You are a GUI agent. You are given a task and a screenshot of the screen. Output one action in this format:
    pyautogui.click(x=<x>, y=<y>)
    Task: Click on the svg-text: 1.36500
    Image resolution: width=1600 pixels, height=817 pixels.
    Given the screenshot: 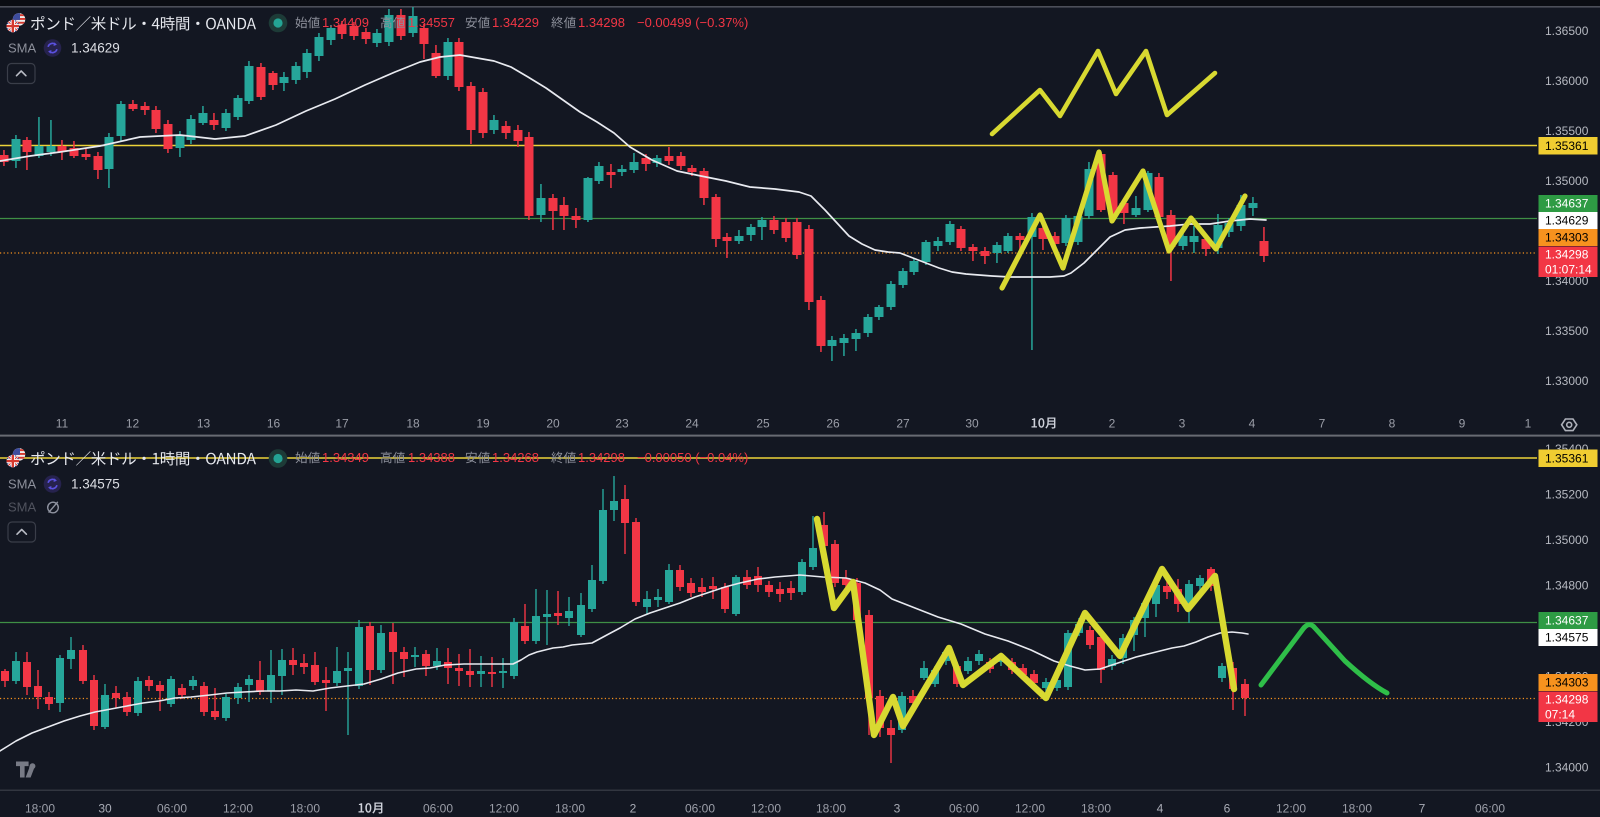 What is the action you would take?
    pyautogui.click(x=1567, y=31)
    